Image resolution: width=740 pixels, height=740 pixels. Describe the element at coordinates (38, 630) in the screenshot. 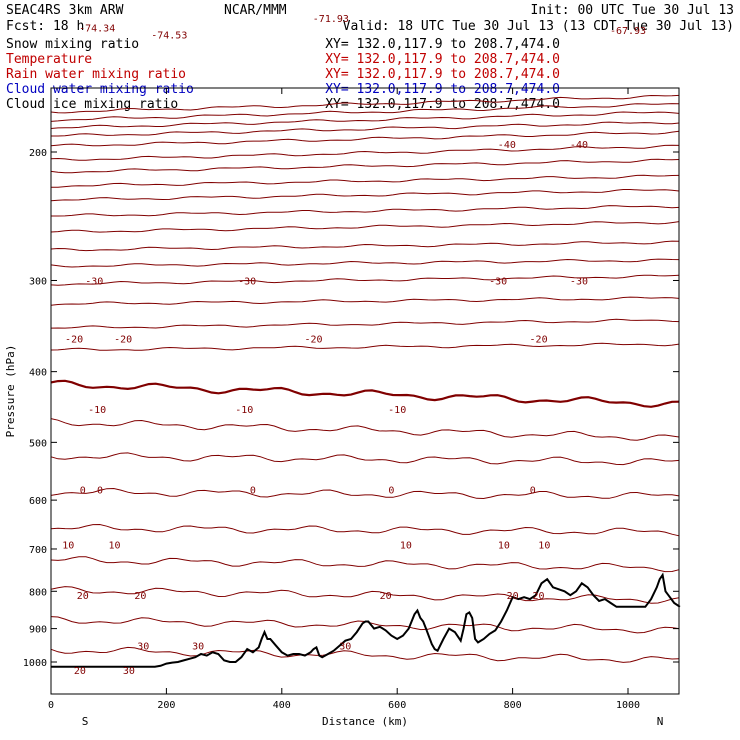

I see `y-tick-label: 900` at that location.